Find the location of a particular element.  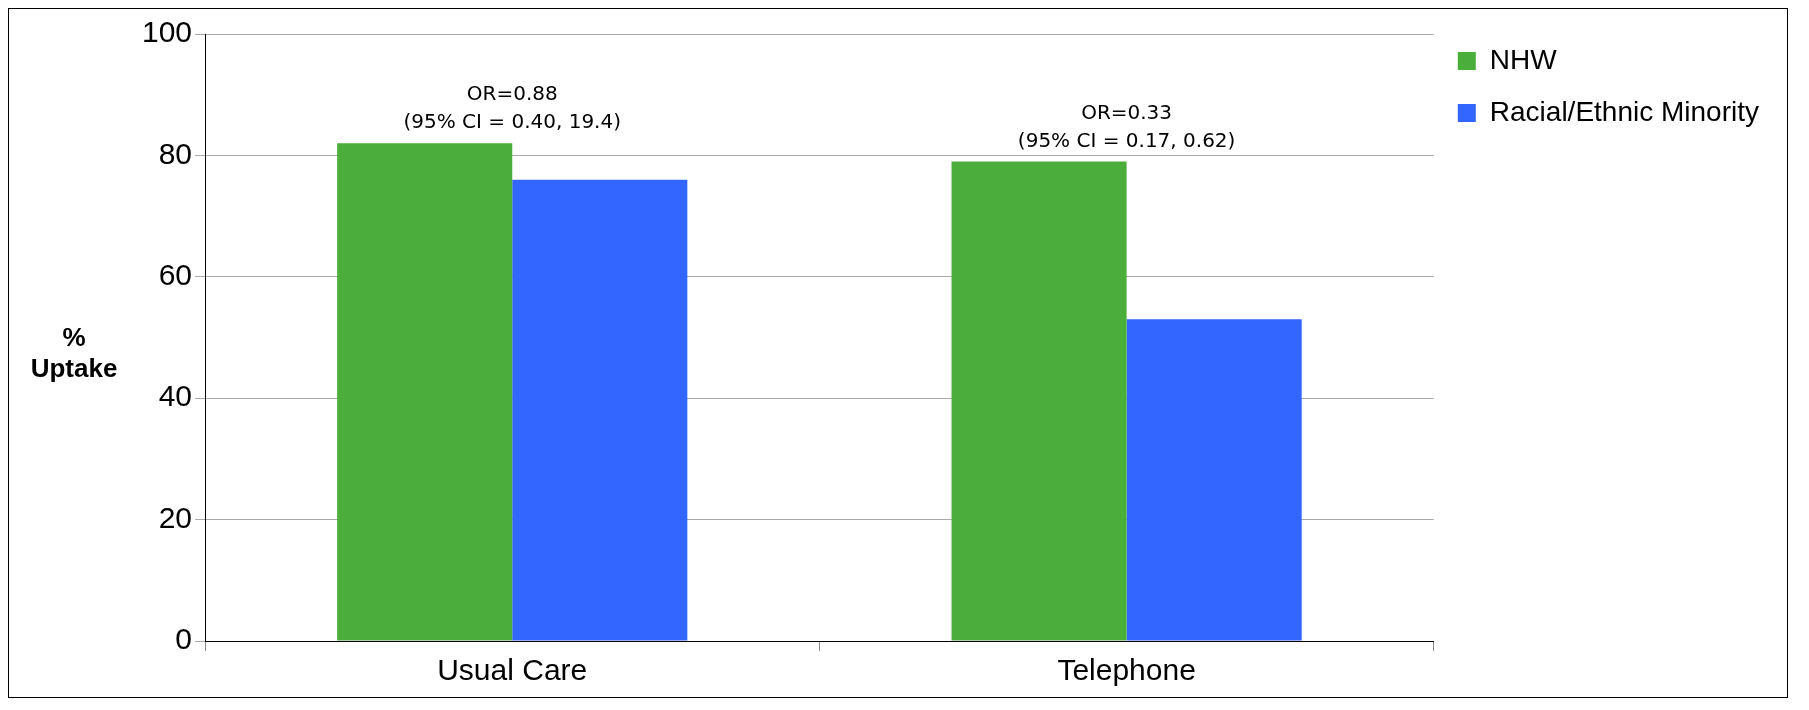

y-tick-label: 80 is located at coordinates (175, 153).